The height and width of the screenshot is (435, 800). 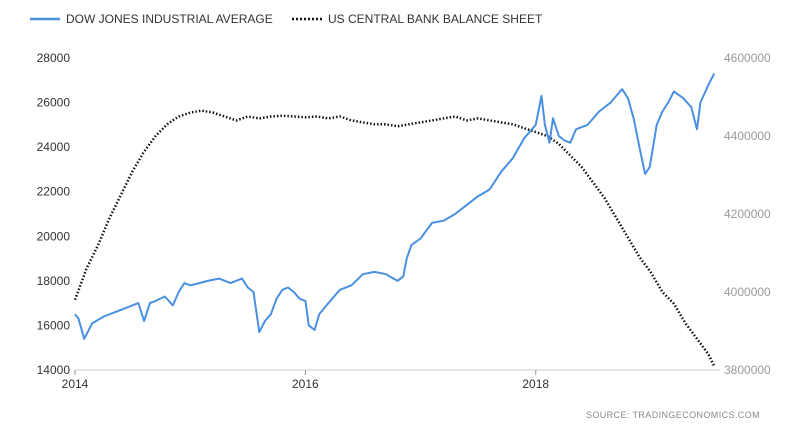 What do you see at coordinates (75, 384) in the screenshot?
I see `x-tick-label: 2014` at bounding box center [75, 384].